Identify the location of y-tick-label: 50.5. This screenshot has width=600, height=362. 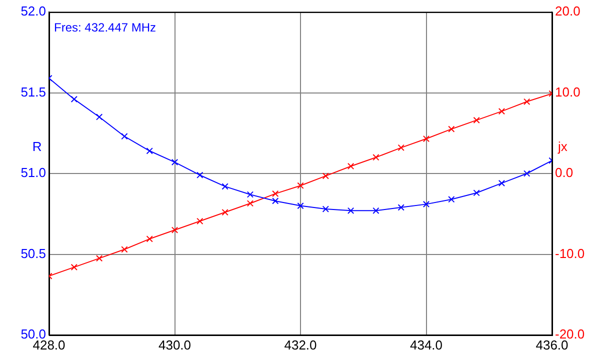
(33, 253).